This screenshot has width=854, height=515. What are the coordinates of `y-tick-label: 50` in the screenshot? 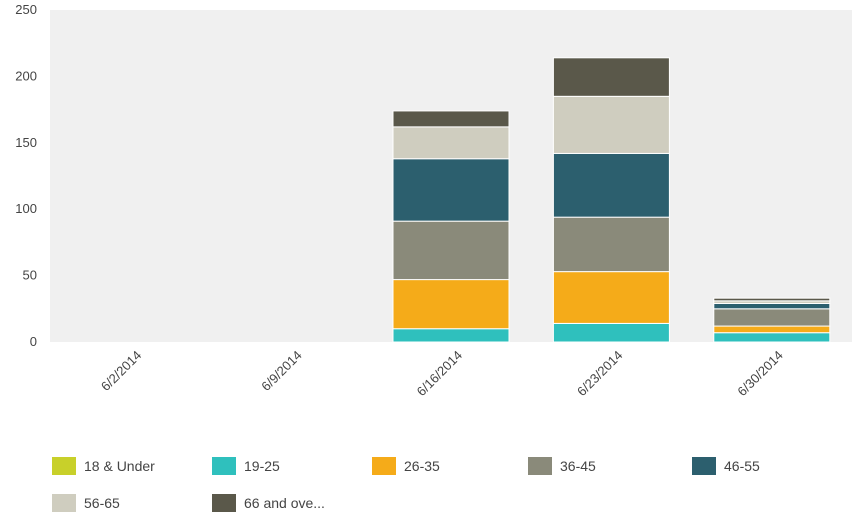 It's located at (30, 275).